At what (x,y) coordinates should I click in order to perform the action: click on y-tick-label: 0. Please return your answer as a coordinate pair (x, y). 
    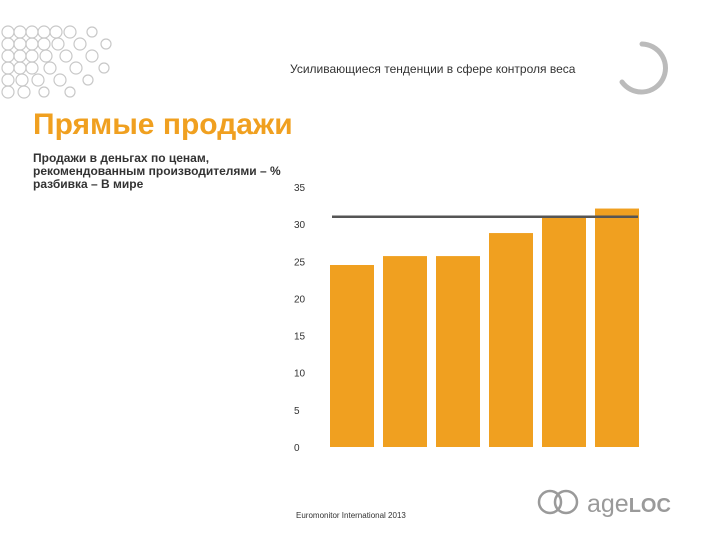
    Looking at the image, I should click on (297, 448).